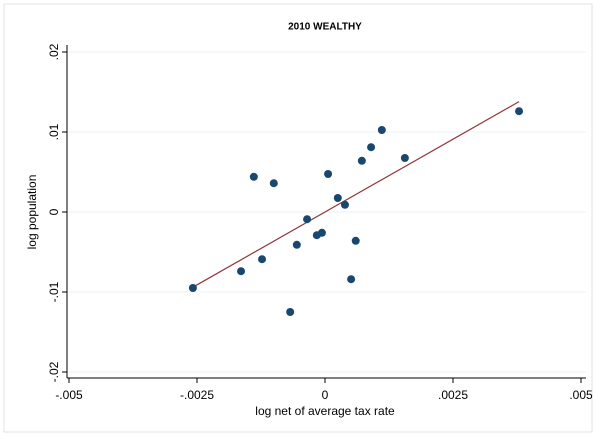 The image size is (596, 439). What do you see at coordinates (453, 395) in the screenshot?
I see `x-tick-label: .0025` at bounding box center [453, 395].